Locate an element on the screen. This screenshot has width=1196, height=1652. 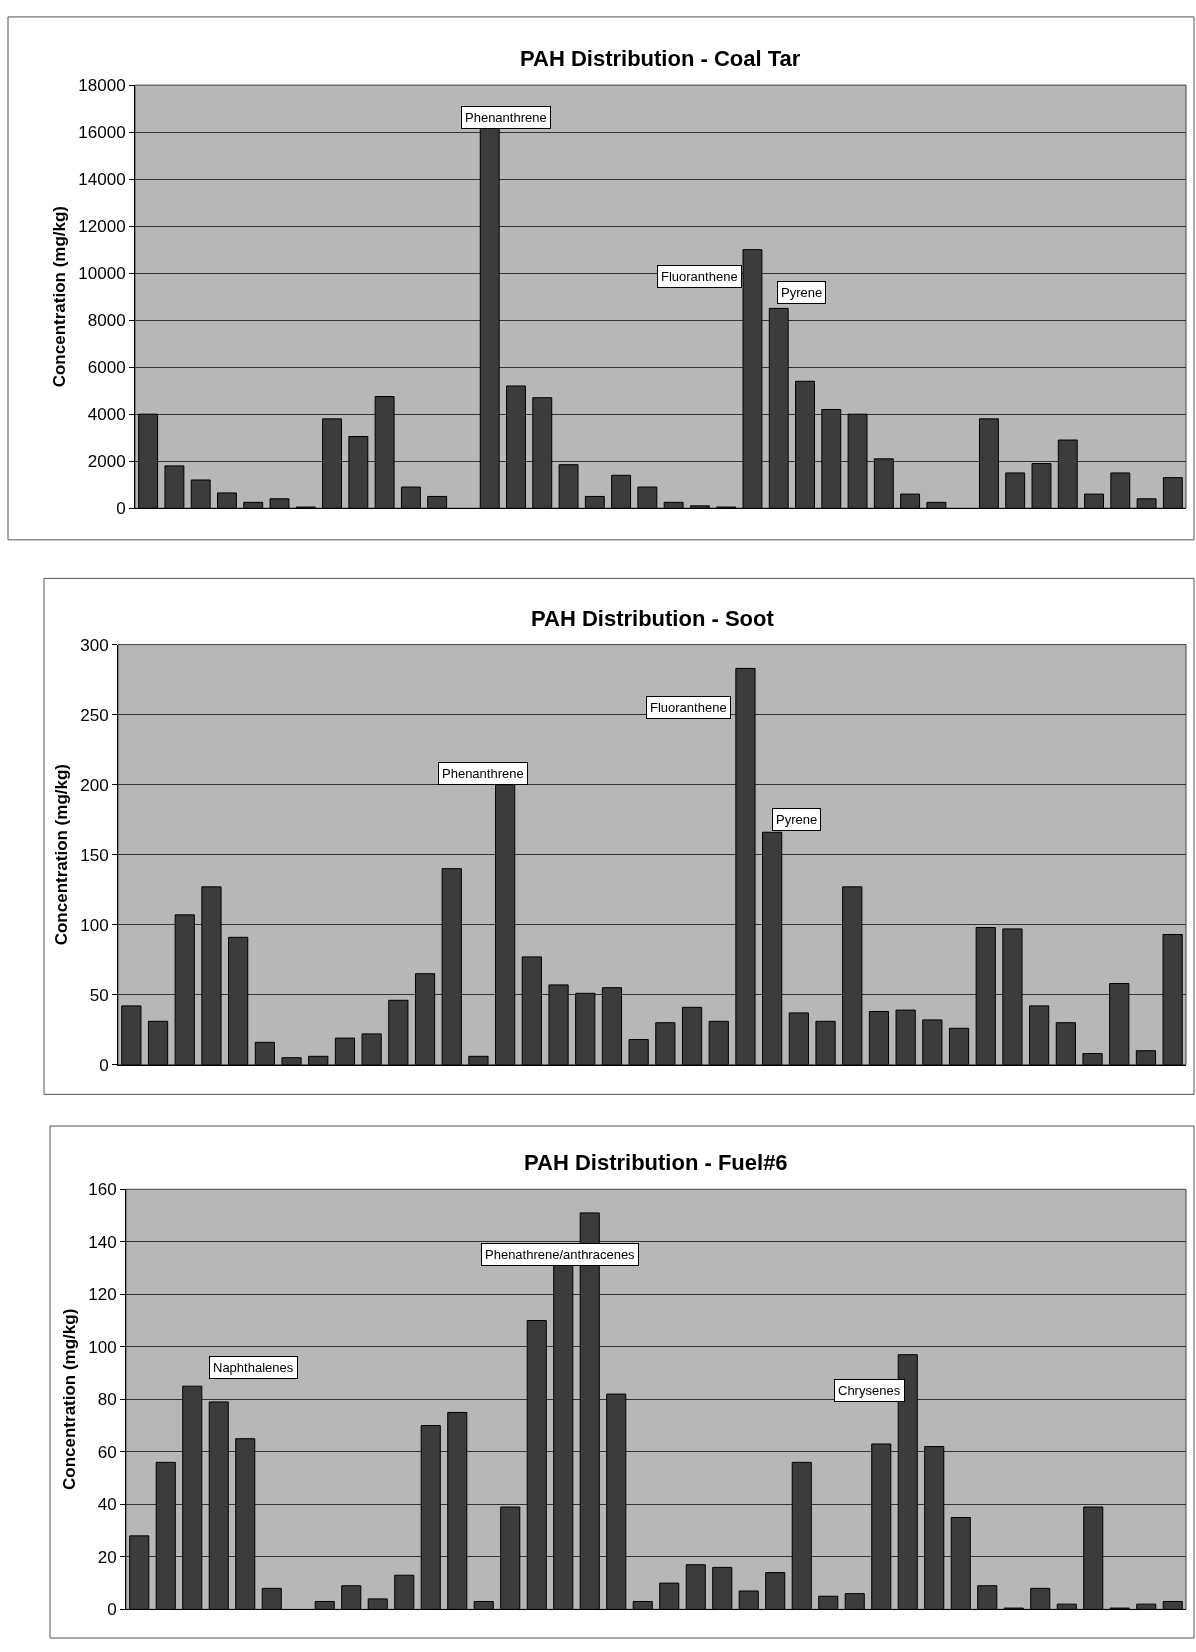
chart-title: PAH Distribution - Fuel#6 is located at coordinates (656, 1162).